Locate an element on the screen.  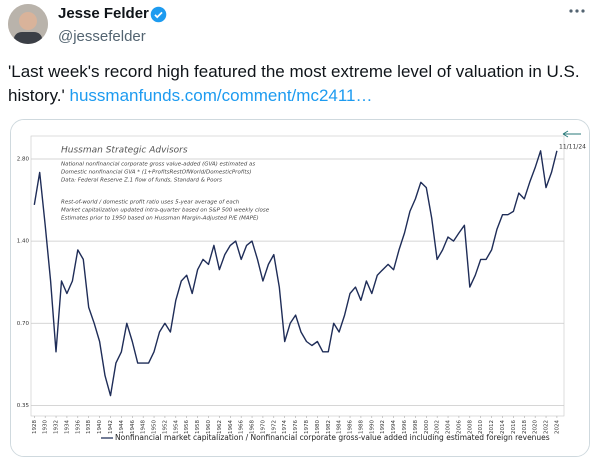
x-tick-label: 1948 is located at coordinates (144, 427).